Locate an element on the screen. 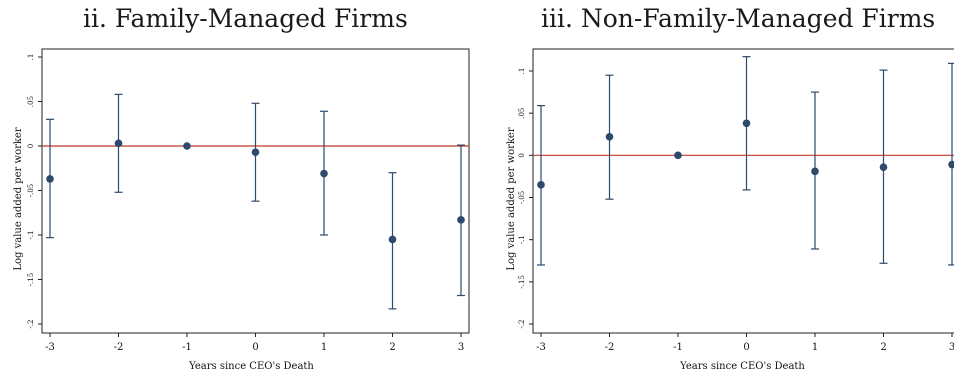 This screenshot has height=372, width=954. chart-title-family: ii. Family-Managed Firms is located at coordinates (245, 18).